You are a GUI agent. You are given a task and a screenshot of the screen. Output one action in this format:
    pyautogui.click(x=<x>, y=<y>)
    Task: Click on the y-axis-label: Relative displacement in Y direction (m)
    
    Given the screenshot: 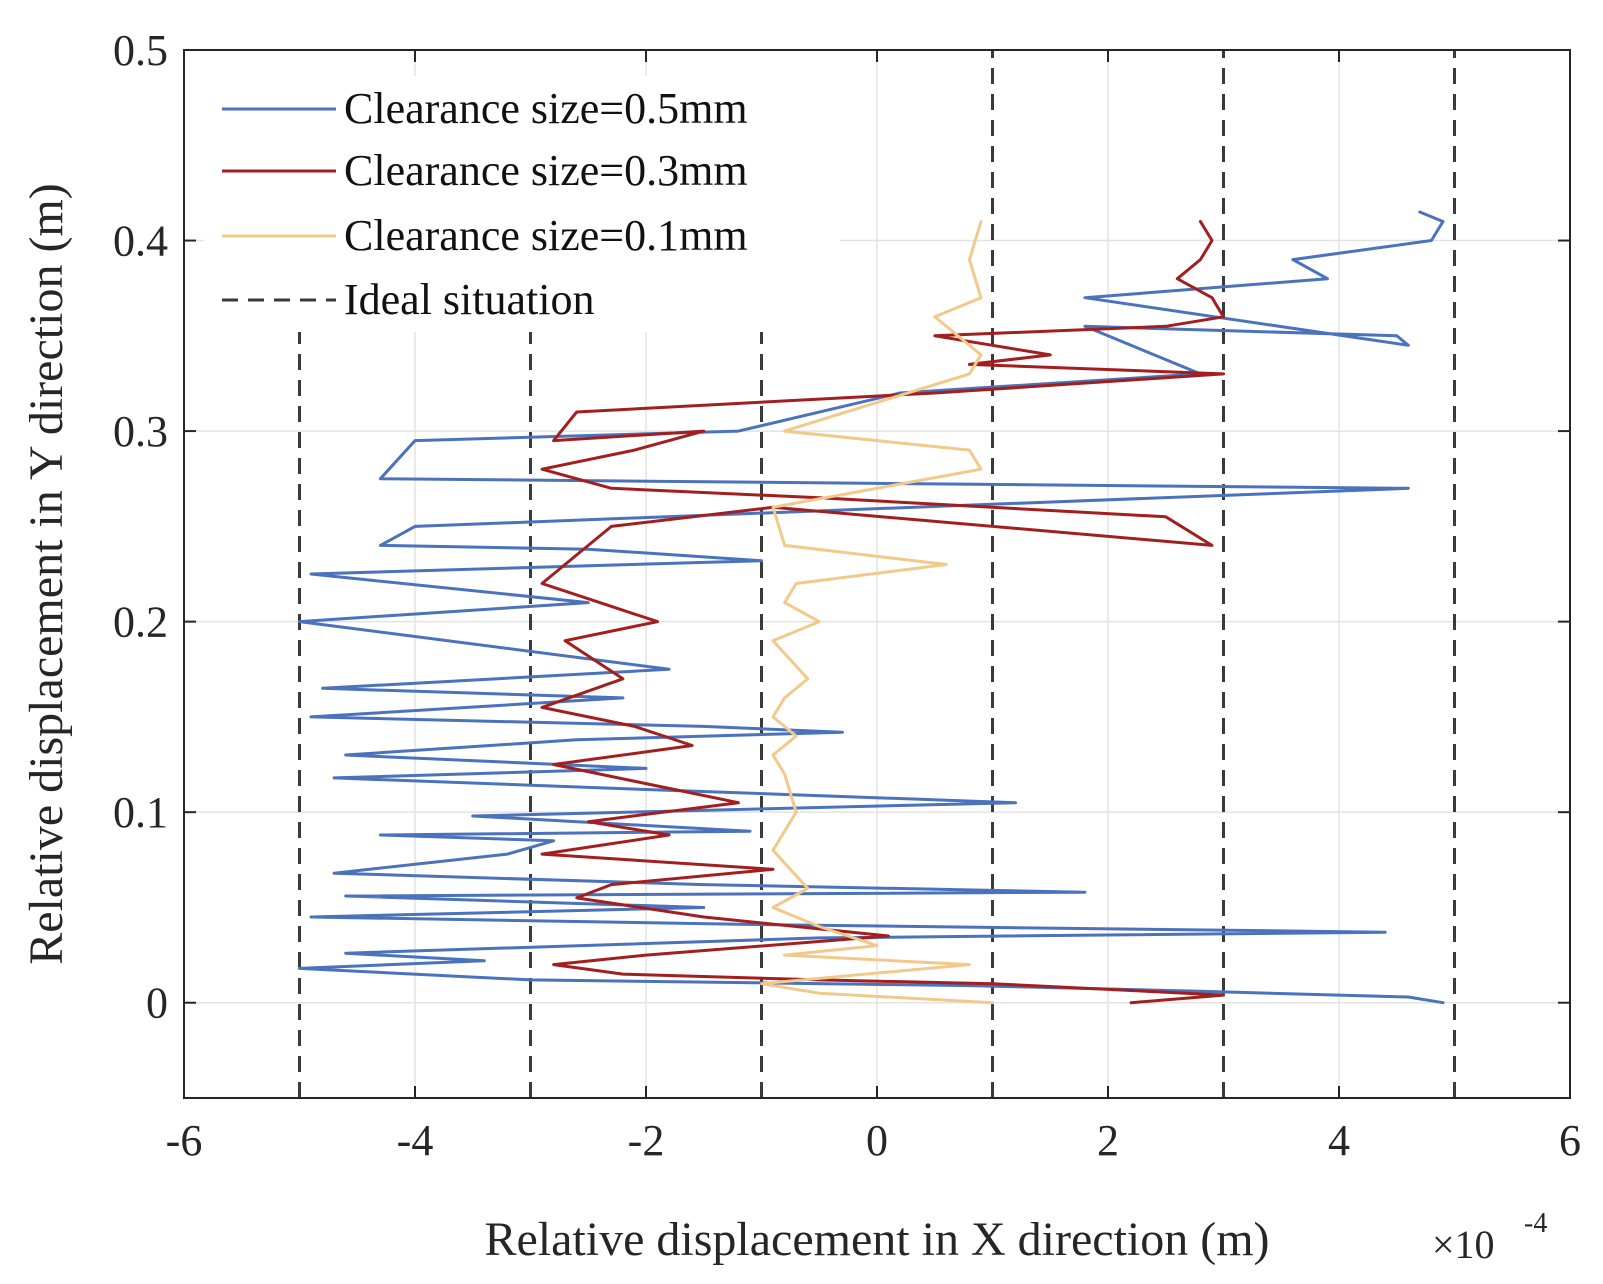 What is the action you would take?
    pyautogui.click(x=46, y=574)
    